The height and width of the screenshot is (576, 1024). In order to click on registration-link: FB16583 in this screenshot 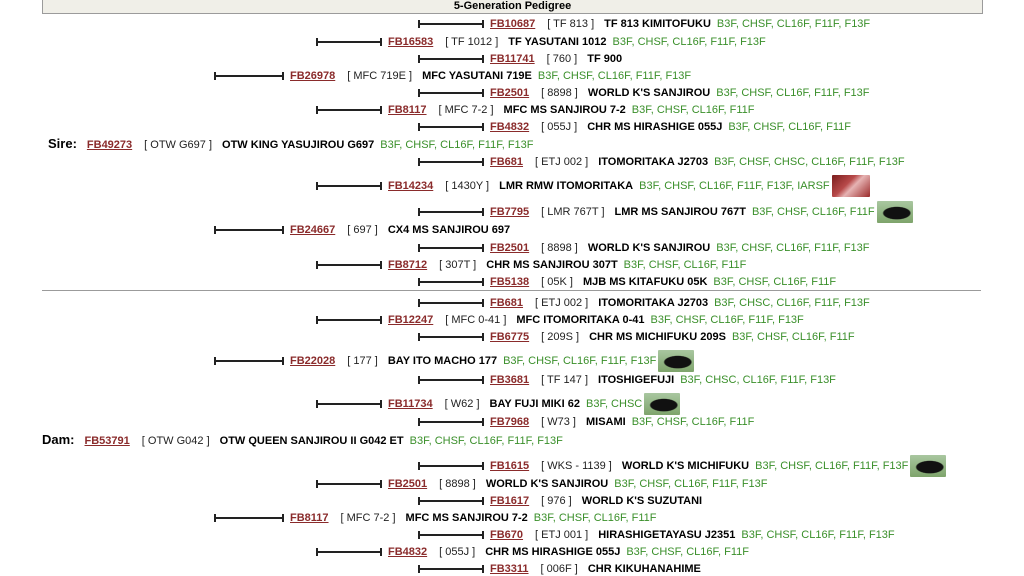, I will do `click(411, 42)`.